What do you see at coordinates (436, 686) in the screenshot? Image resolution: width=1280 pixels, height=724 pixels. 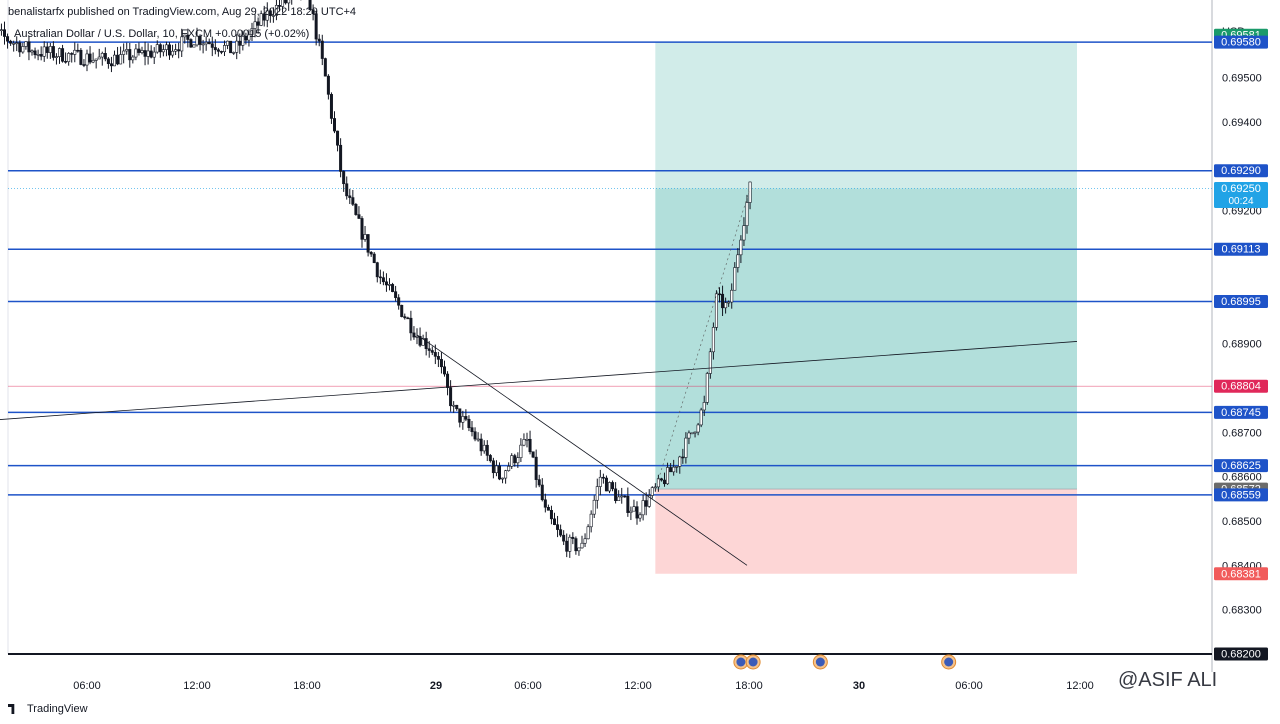 I see `x-tick-label: 29` at bounding box center [436, 686].